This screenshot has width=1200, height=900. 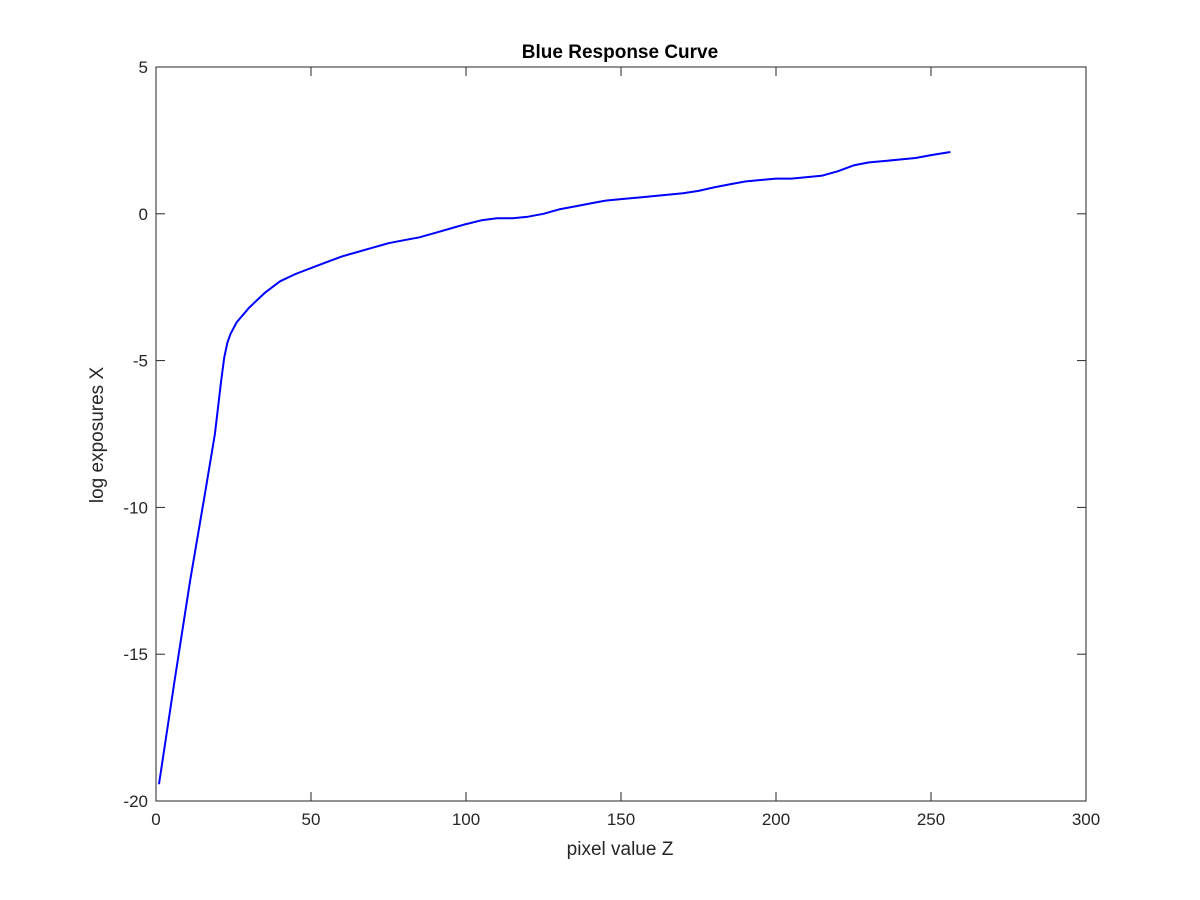 I want to click on x-axis-label: pixel value Z, so click(x=620, y=849).